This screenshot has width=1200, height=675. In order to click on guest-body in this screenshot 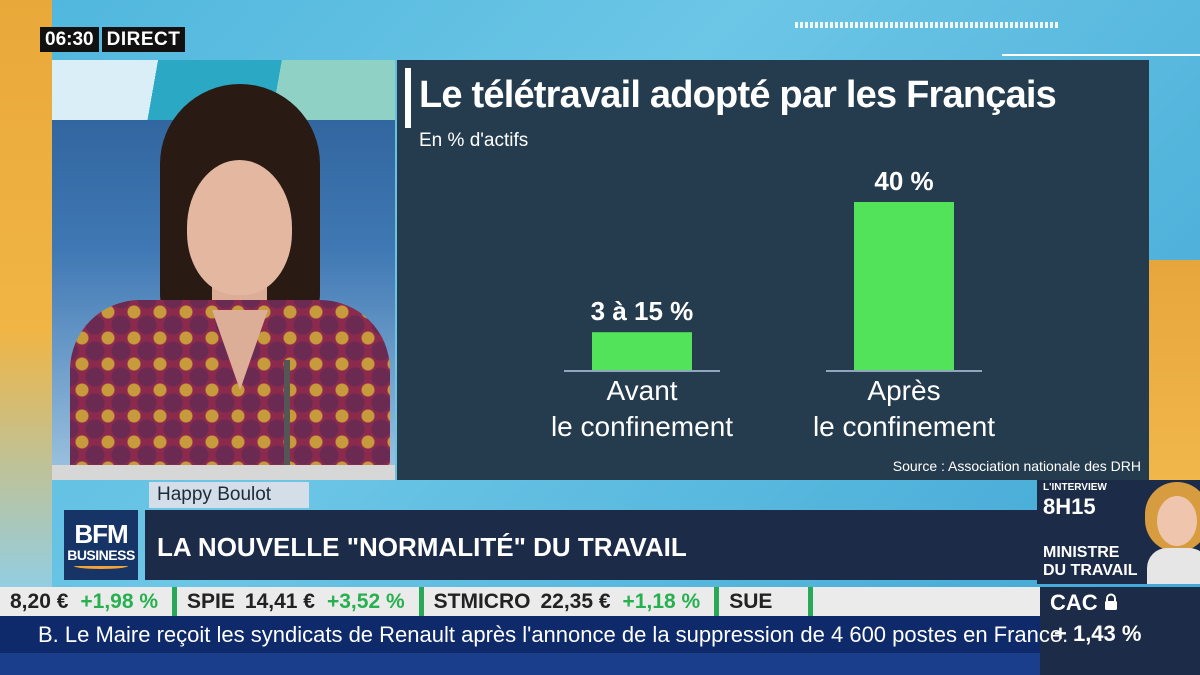, I will do `click(1173, 566)`.